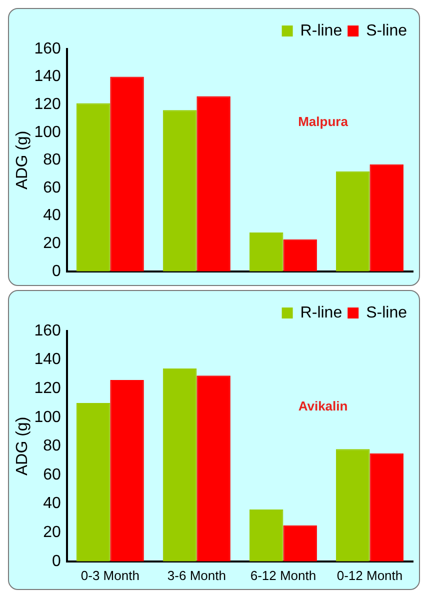 This screenshot has width=428, height=596. What do you see at coordinates (323, 406) in the screenshot?
I see `annotation: Avikalin` at bounding box center [323, 406].